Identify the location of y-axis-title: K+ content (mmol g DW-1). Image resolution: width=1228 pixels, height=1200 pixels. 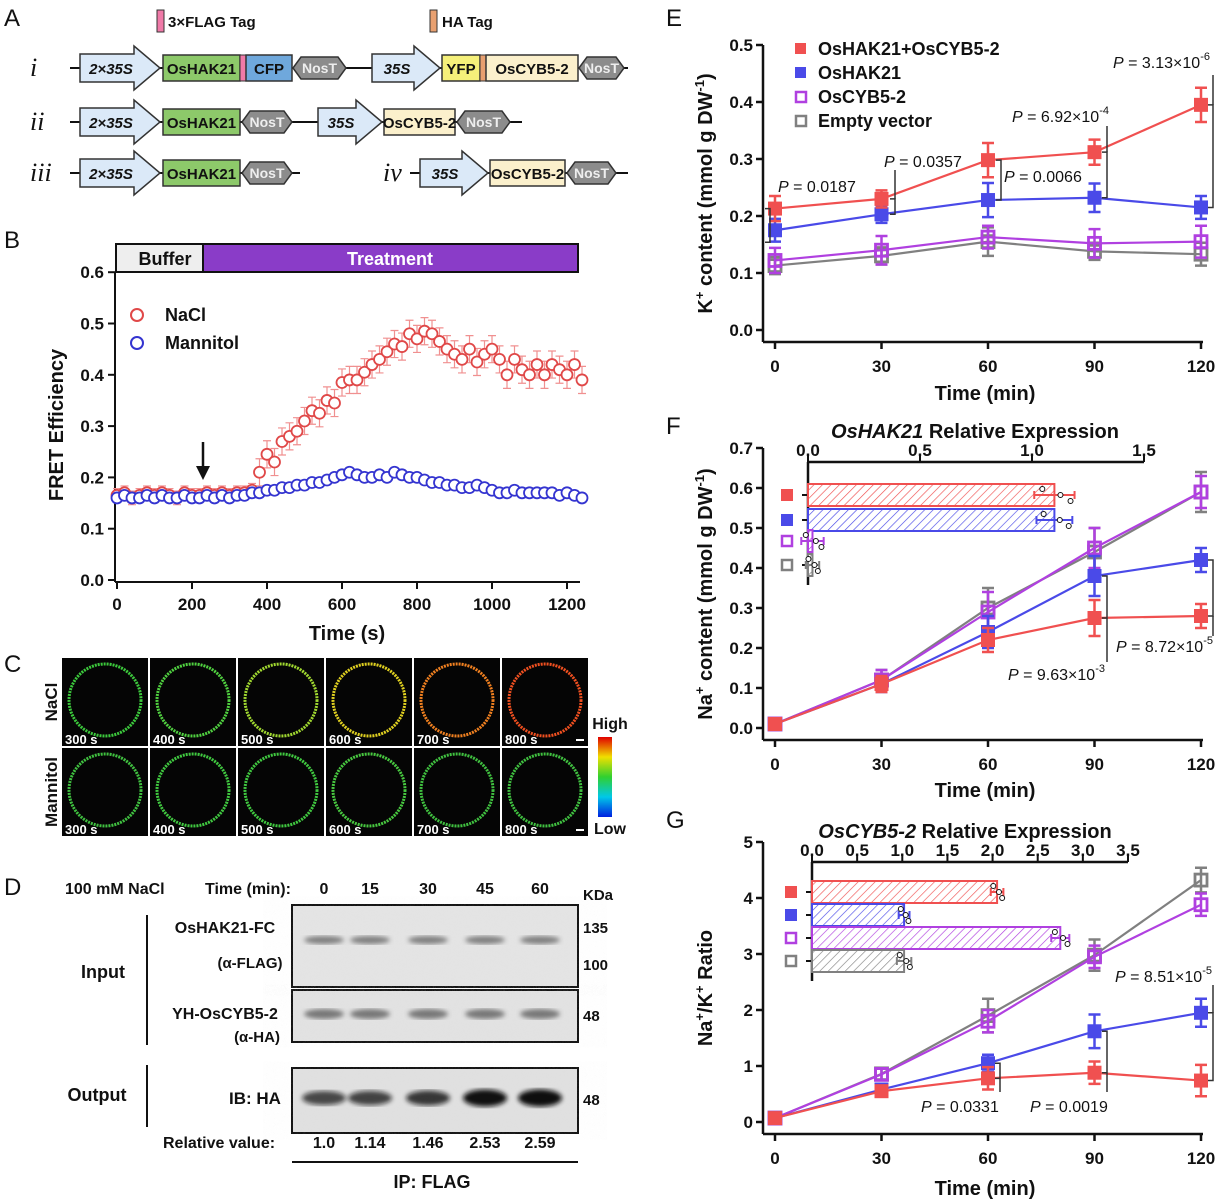
(704, 193).